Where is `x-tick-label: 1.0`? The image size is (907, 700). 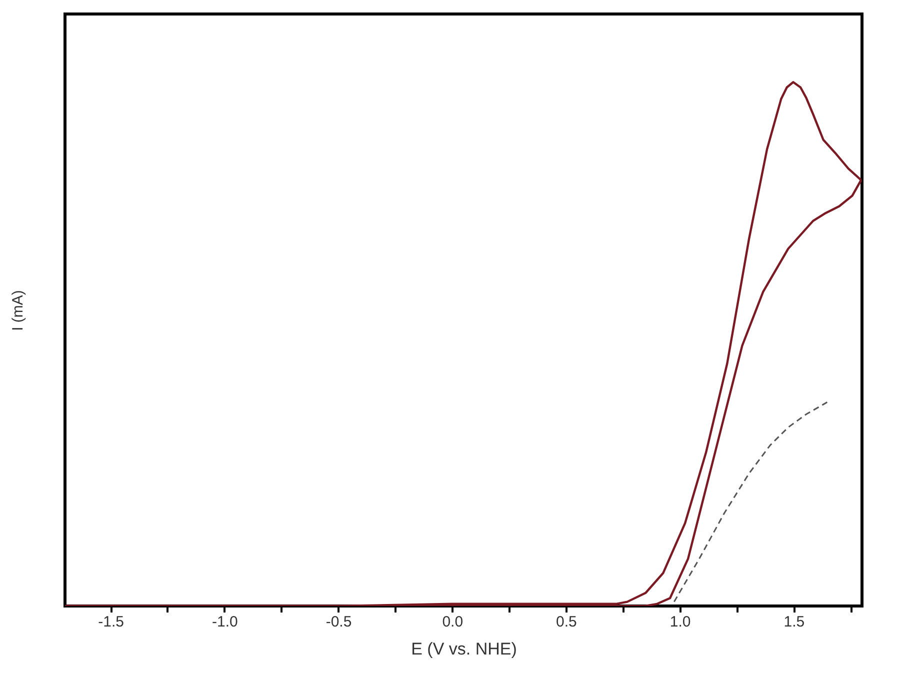
x-tick-label: 1.0 is located at coordinates (680, 622).